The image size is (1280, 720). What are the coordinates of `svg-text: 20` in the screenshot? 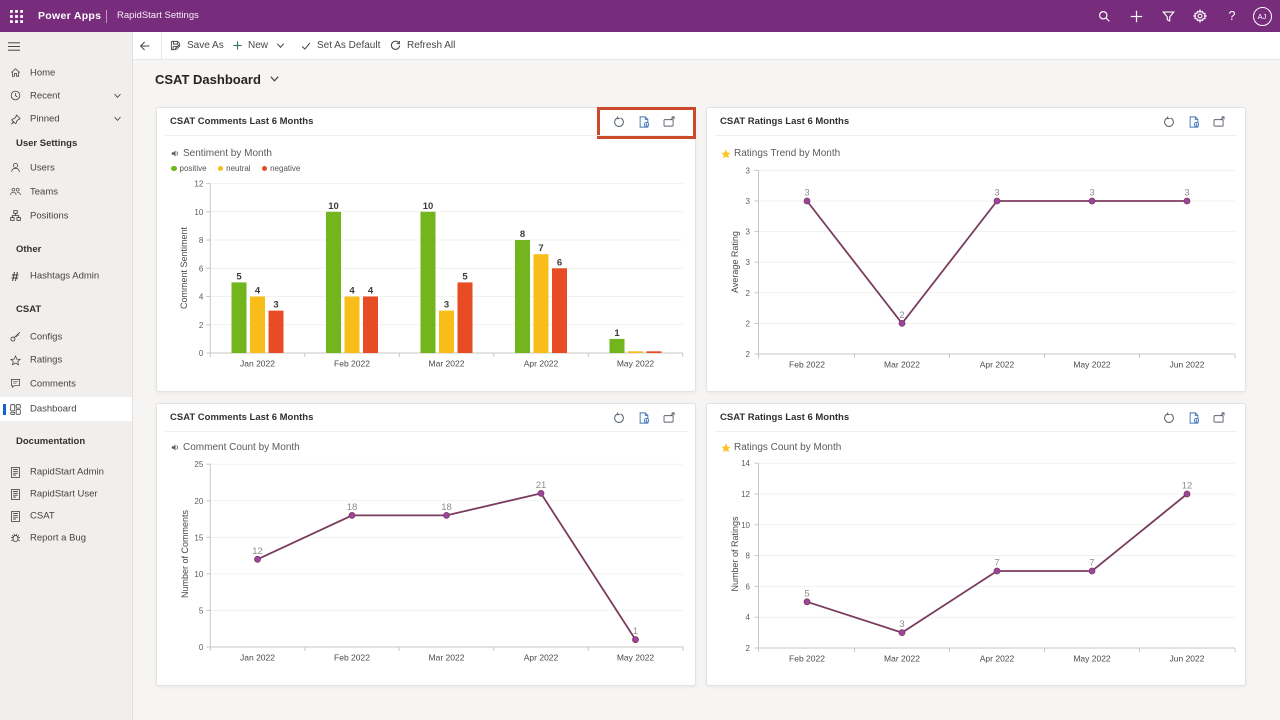 It's located at (198, 501).